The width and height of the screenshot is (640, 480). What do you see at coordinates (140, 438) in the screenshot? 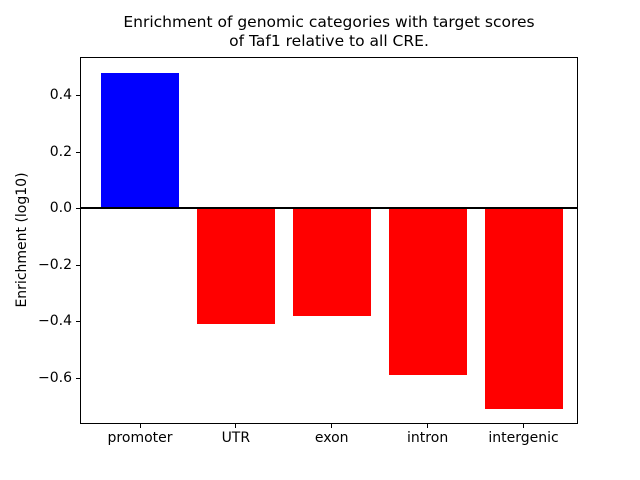
I see `x-tick-label-promoter: promoter` at bounding box center [140, 438].